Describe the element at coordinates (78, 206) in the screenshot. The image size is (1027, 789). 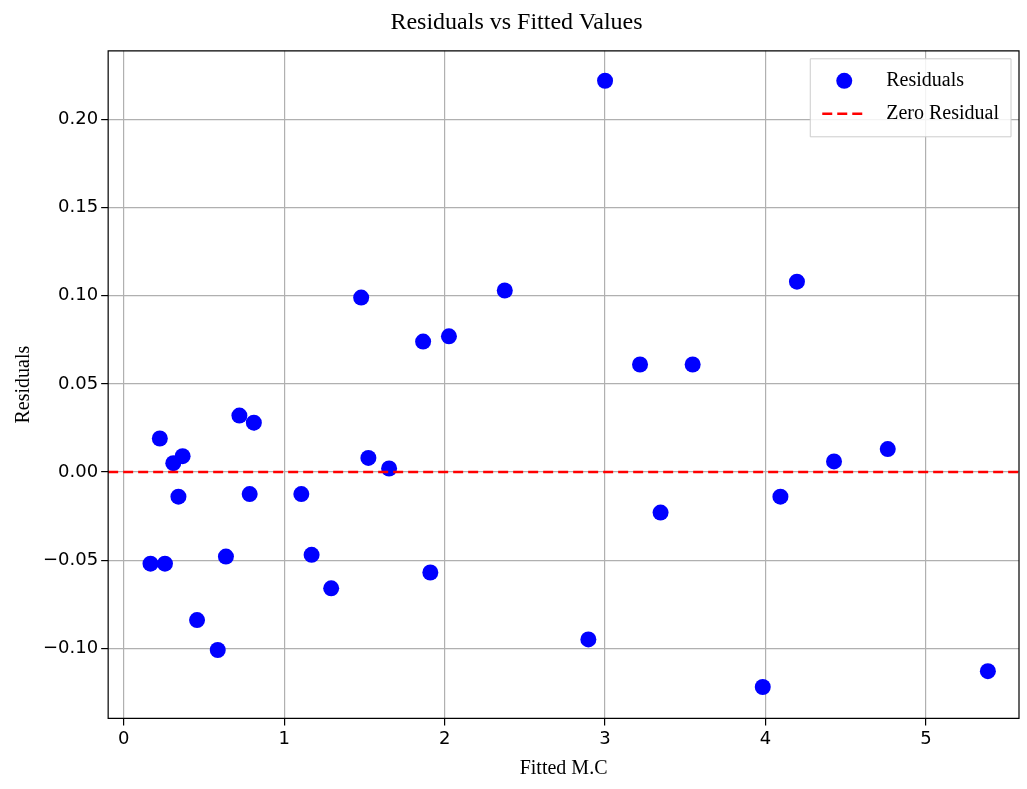
I see `y-tick-label: 0.15` at that location.